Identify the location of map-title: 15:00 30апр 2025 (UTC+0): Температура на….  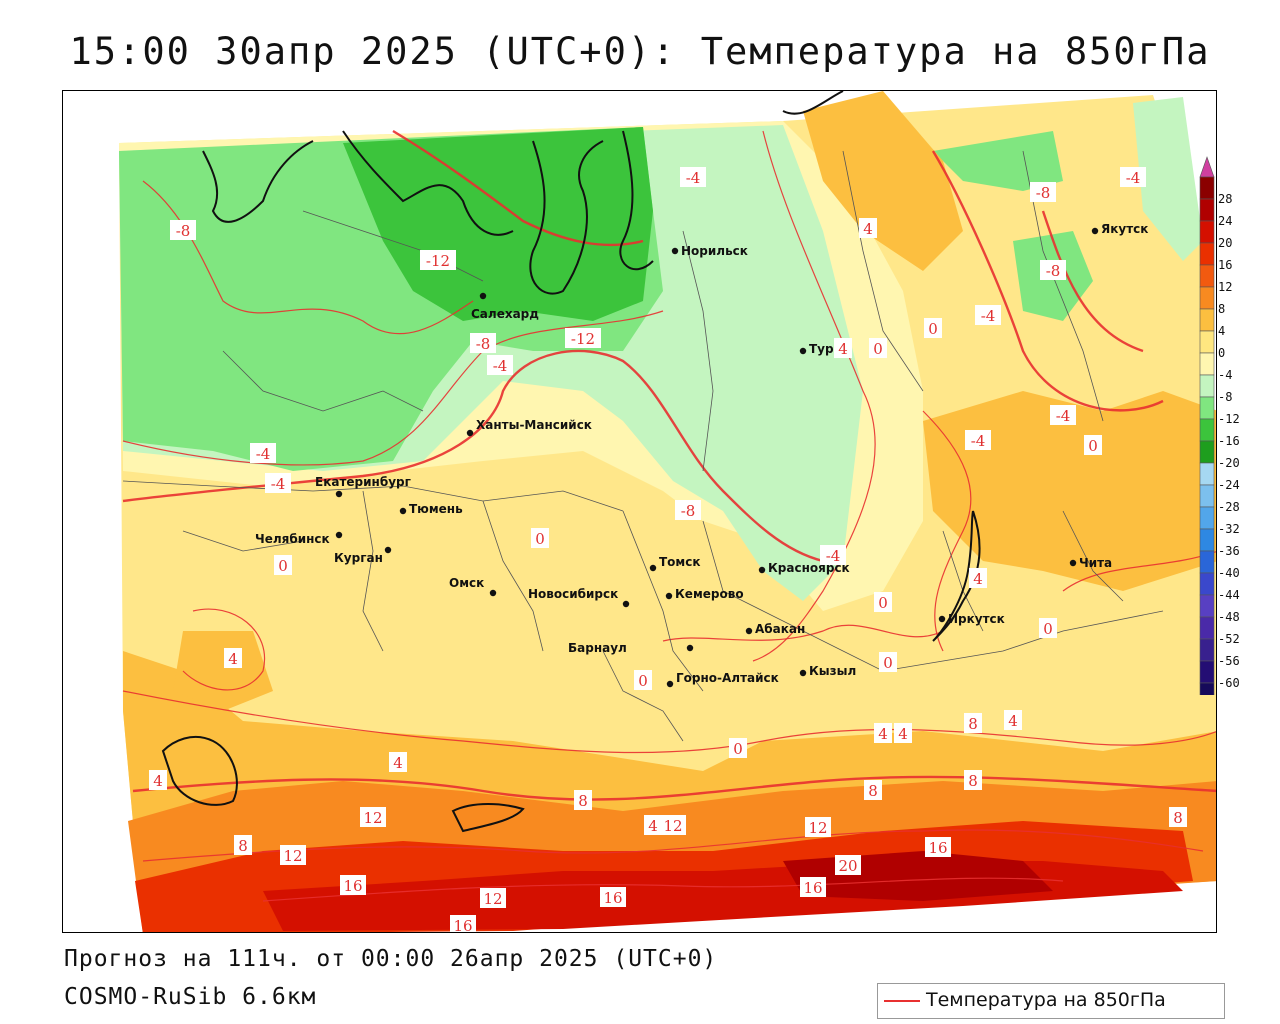
(640, 51).